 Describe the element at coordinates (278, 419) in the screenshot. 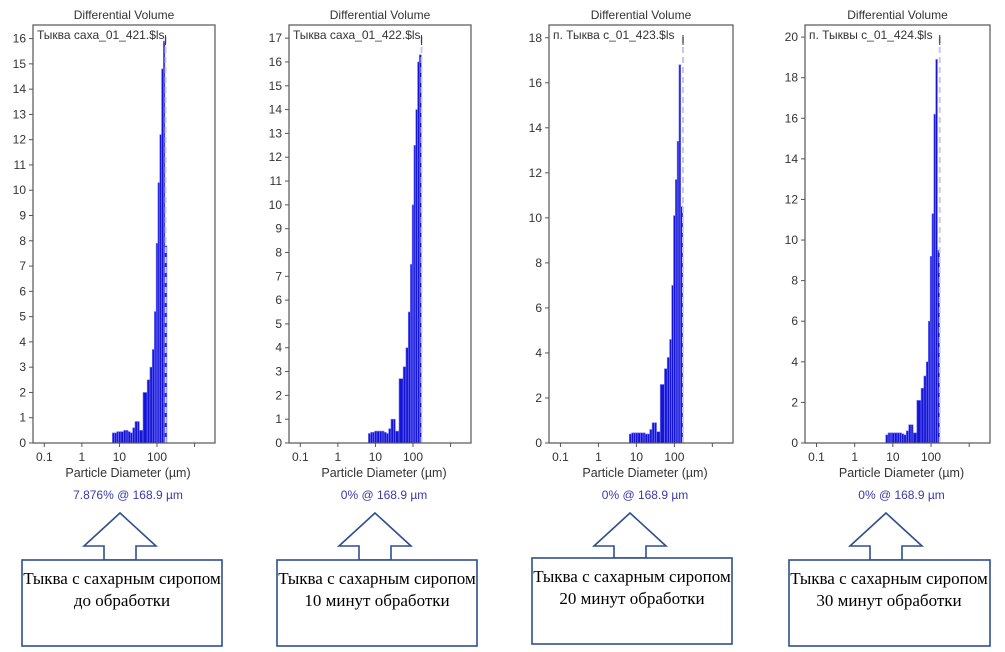

I see `y-tick-label: 1` at that location.